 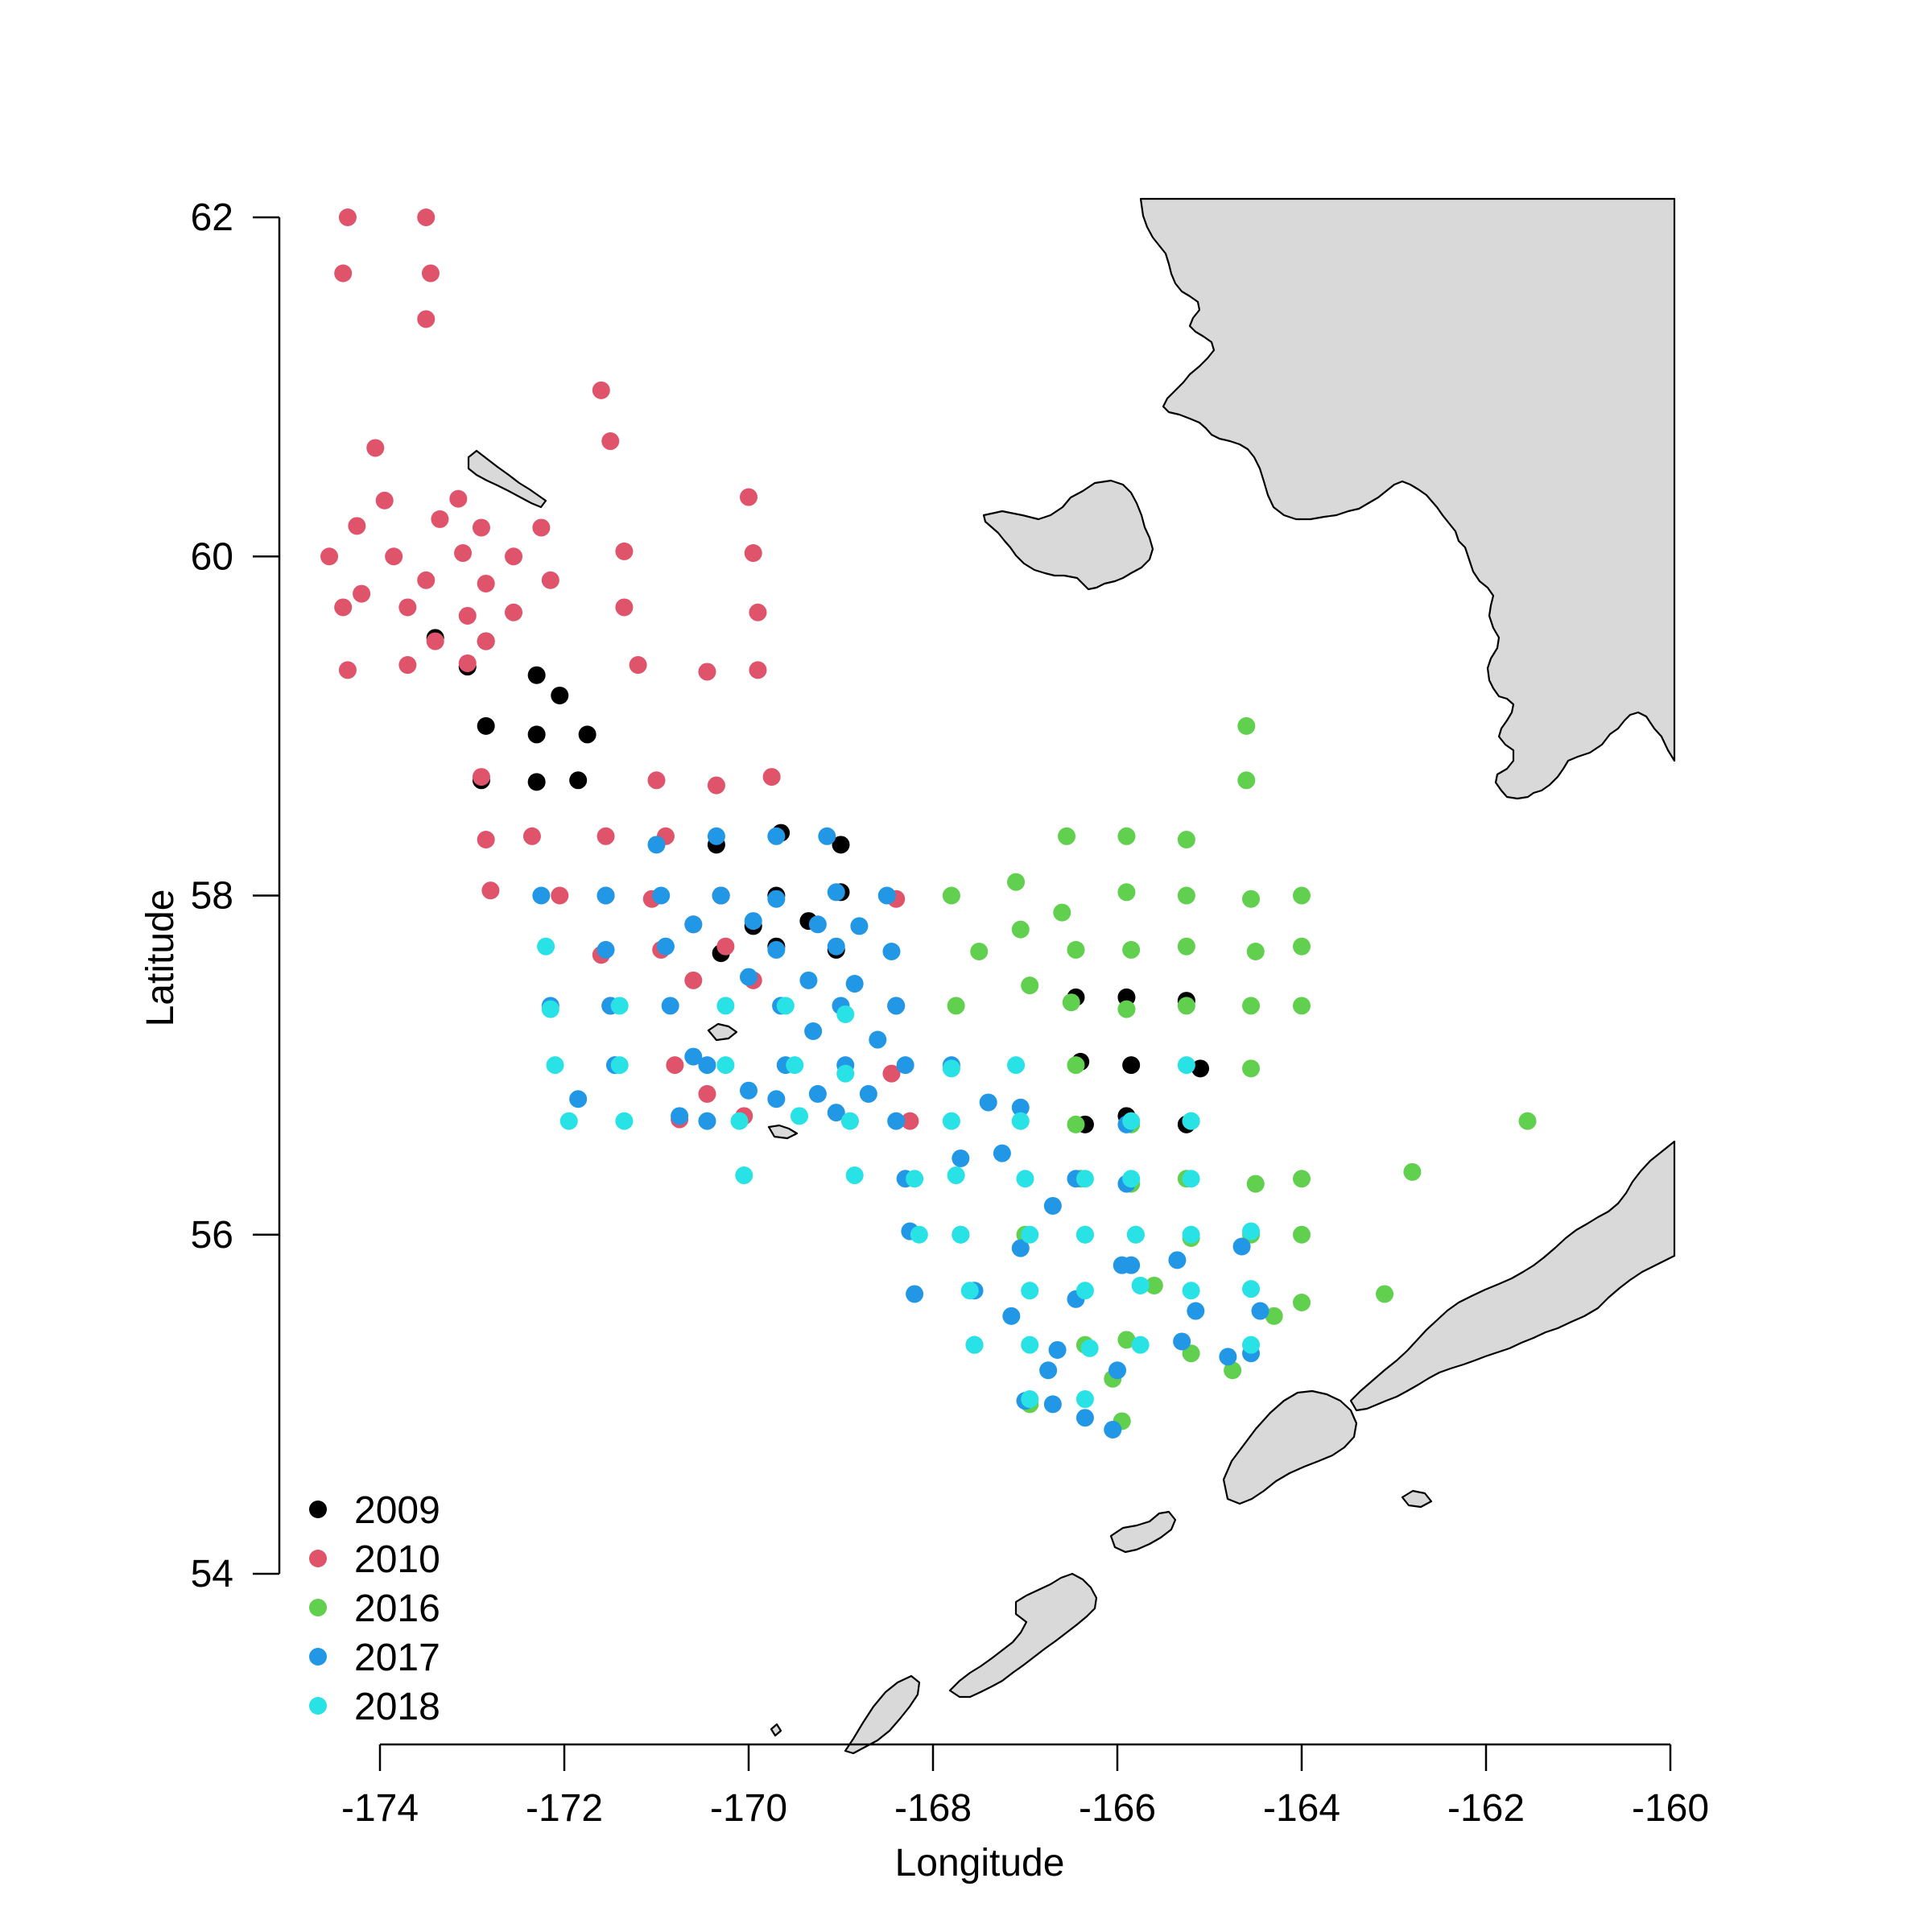 What do you see at coordinates (212, 1235) in the screenshot?
I see `y-tick-label: 56` at bounding box center [212, 1235].